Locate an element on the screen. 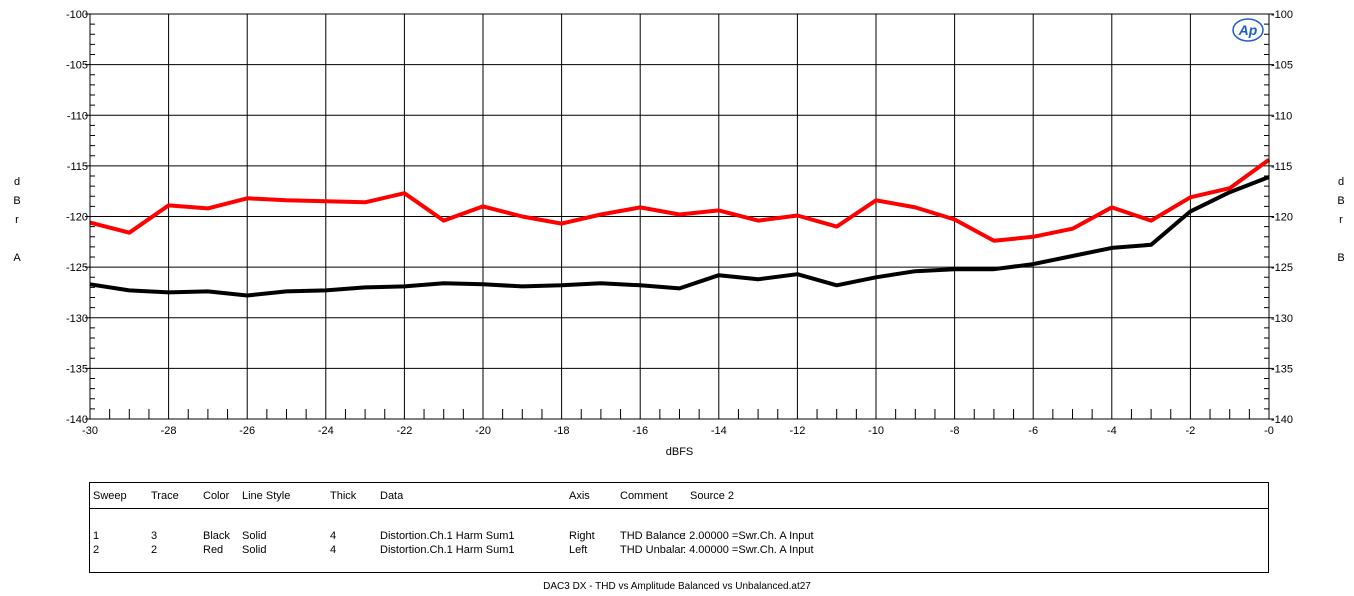  legend-row1-axis: Right is located at coordinates (582, 536).